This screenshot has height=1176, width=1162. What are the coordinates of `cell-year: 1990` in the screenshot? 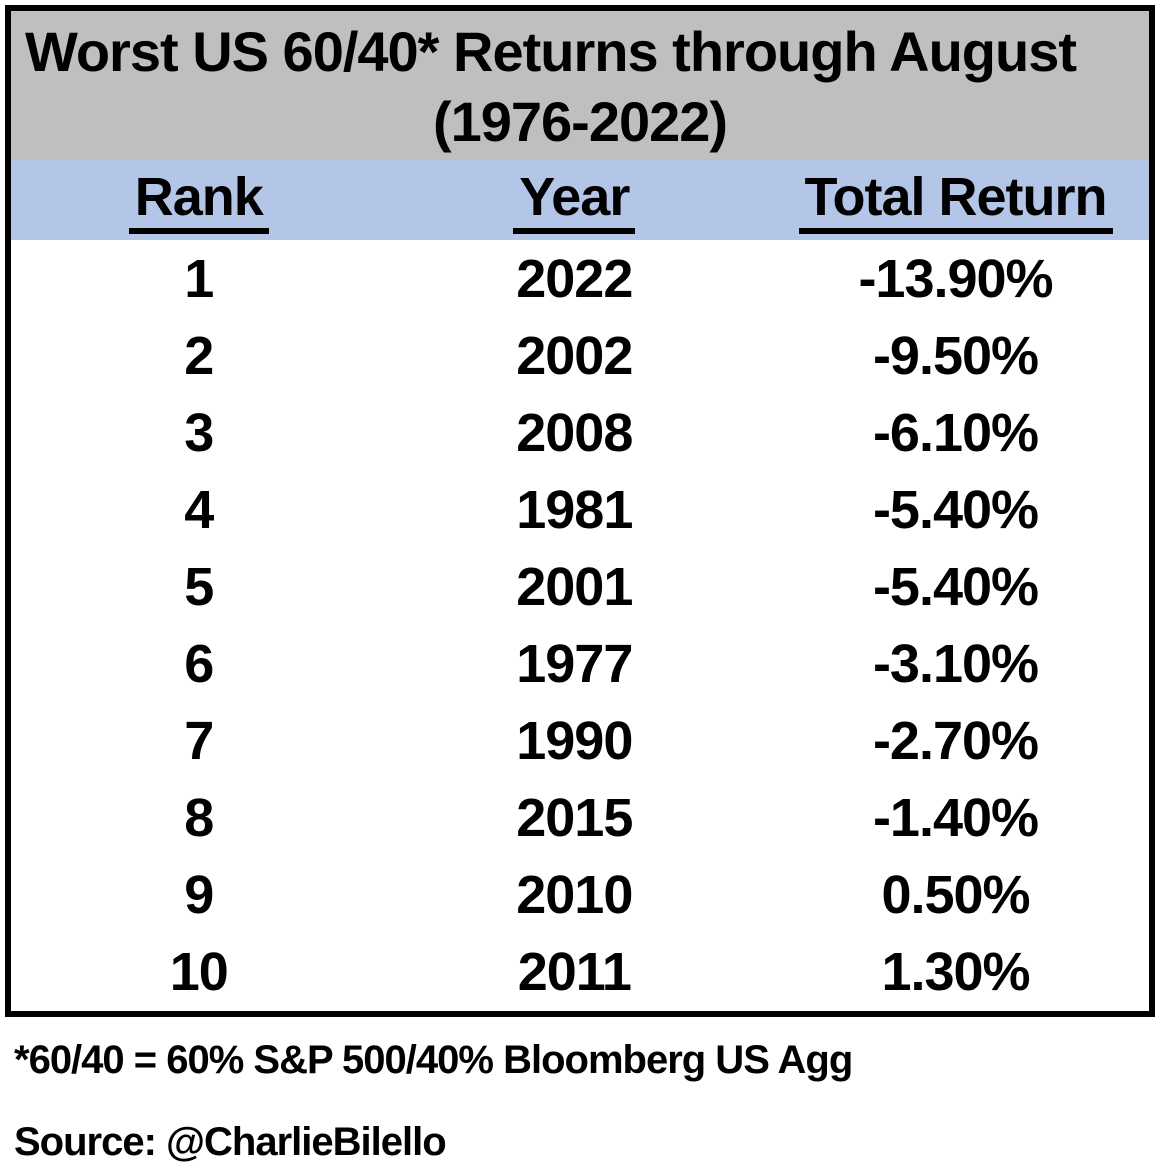 It's located at (574, 741).